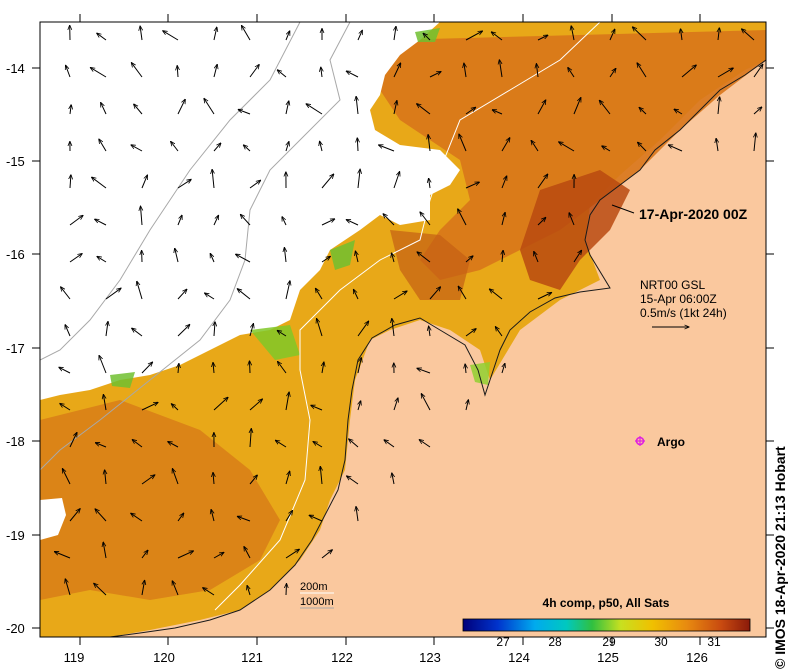 This screenshot has height=672, width=809. Describe the element at coordinates (623, 209) in the screenshot. I see `date-pointer` at that location.